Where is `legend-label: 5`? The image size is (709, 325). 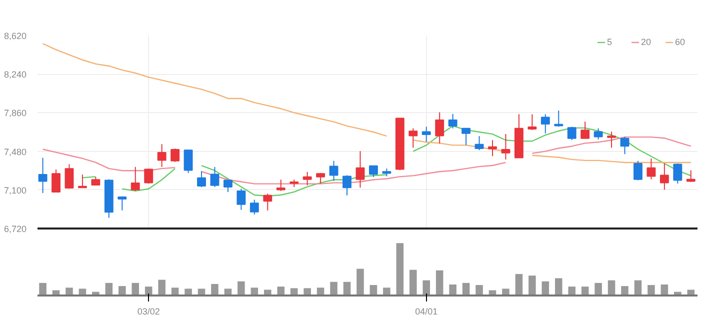
legend-label: 5 is located at coordinates (610, 42).